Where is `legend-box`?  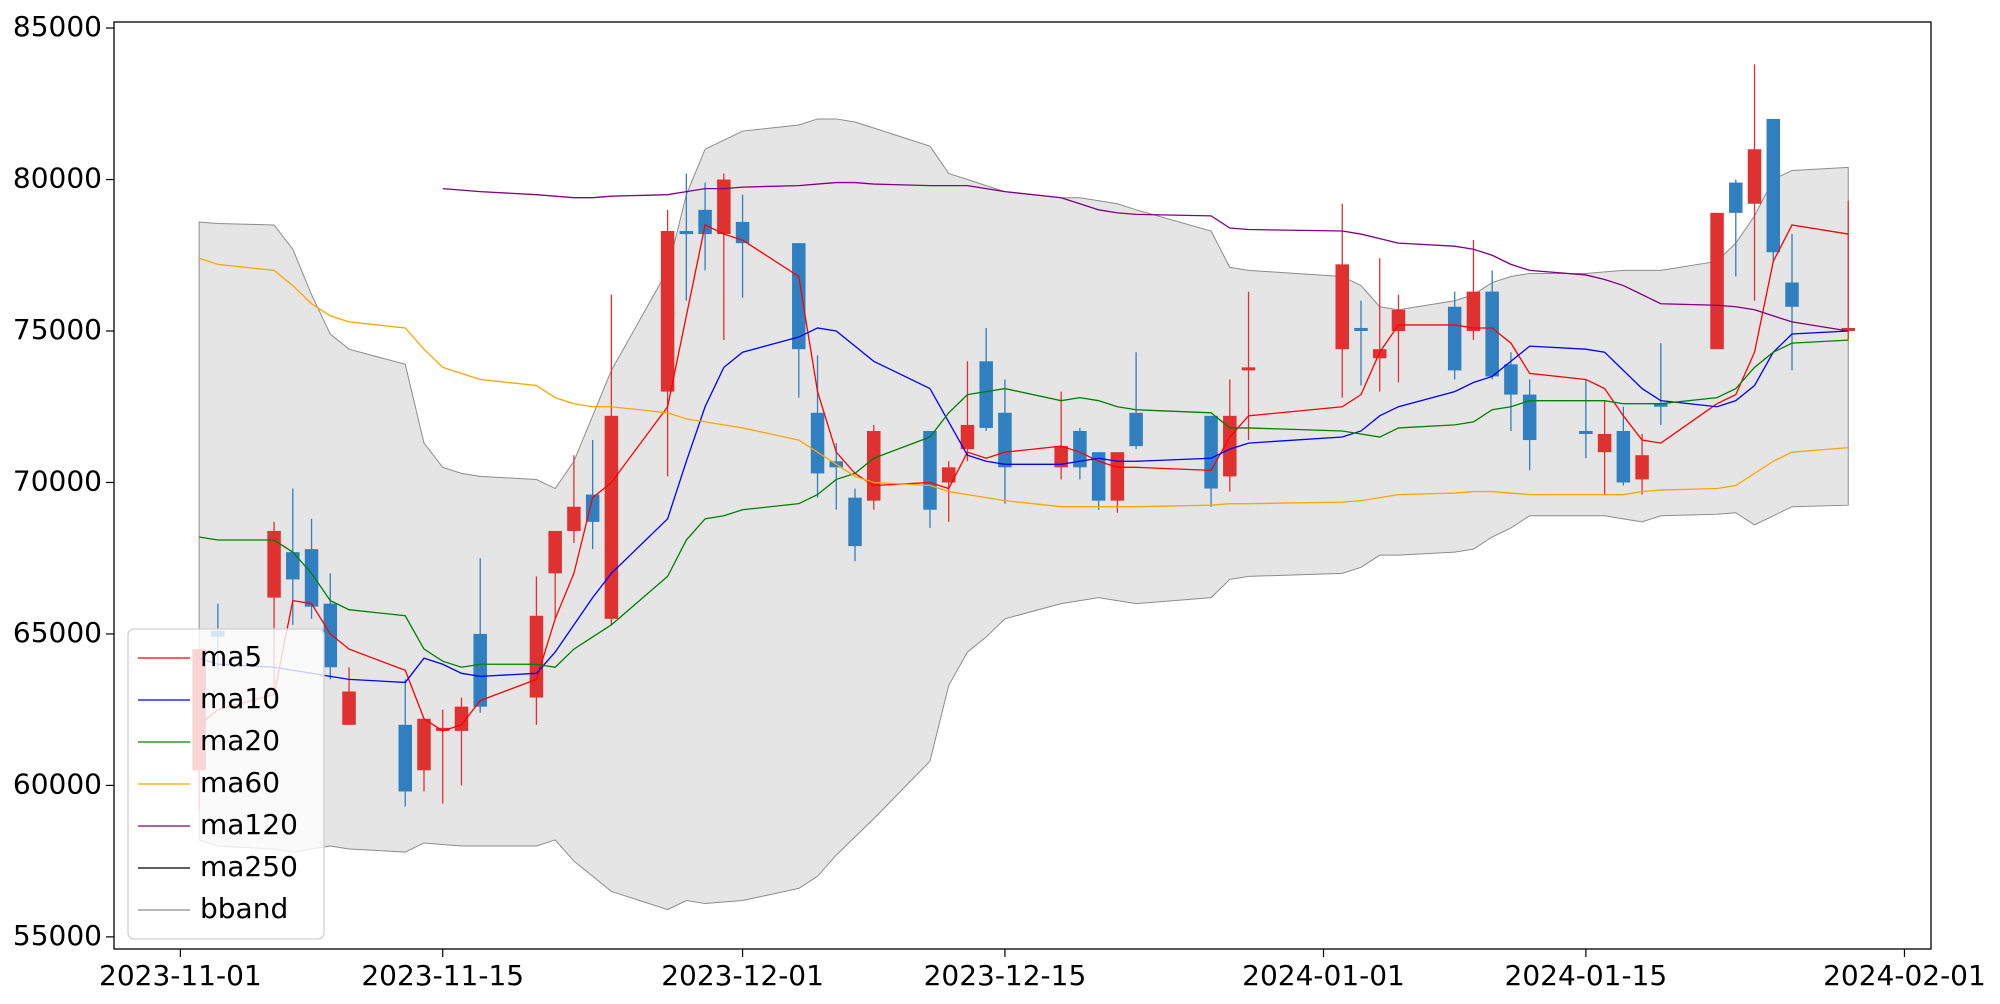
legend-box is located at coordinates (226, 784).